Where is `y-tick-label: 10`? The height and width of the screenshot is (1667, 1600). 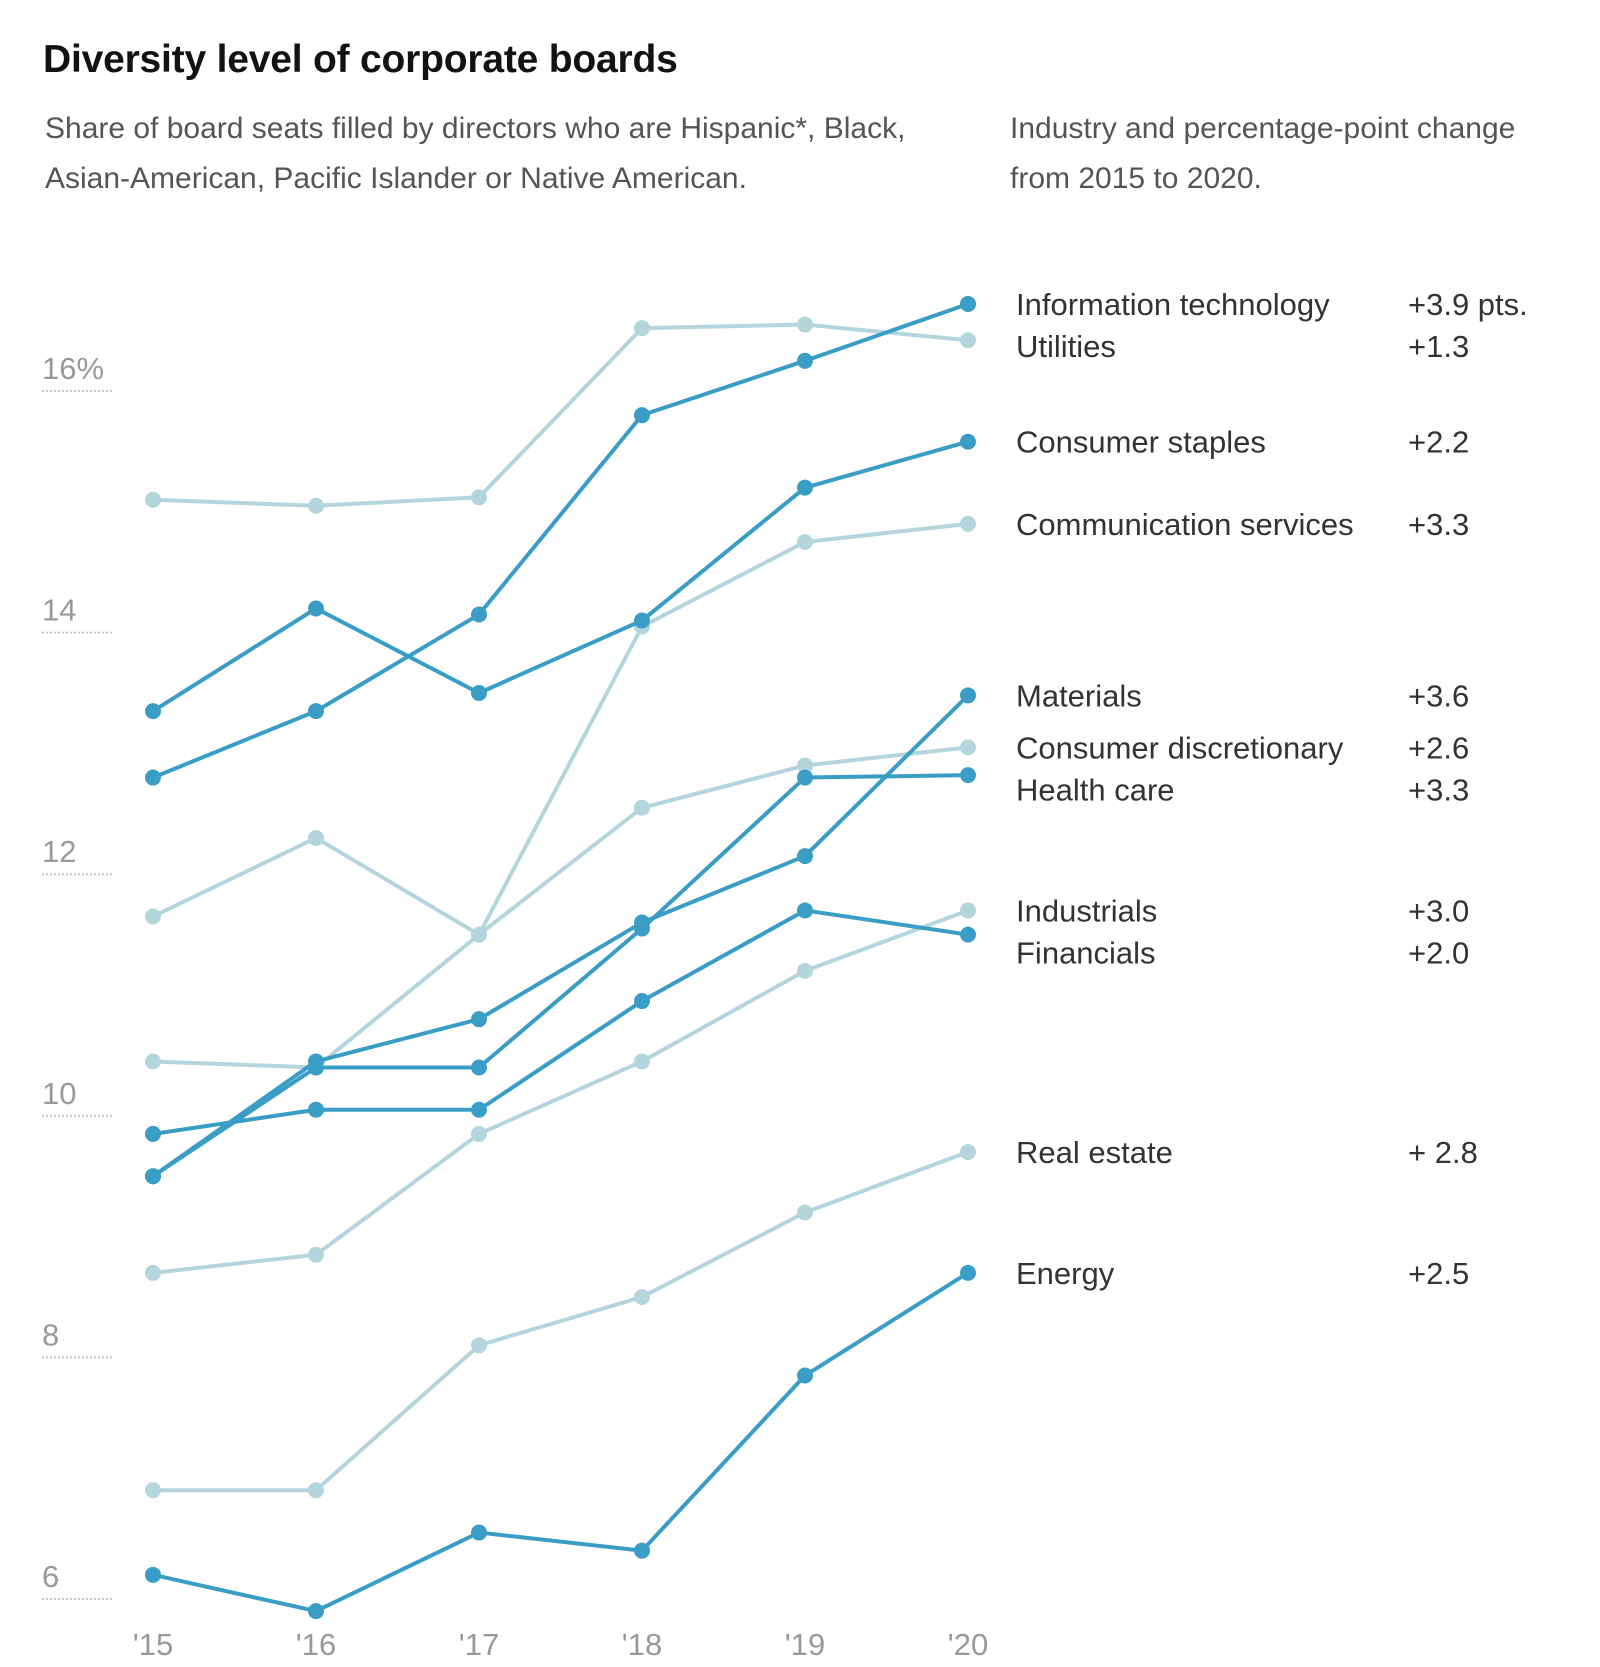 y-tick-label: 10 is located at coordinates (59, 1093).